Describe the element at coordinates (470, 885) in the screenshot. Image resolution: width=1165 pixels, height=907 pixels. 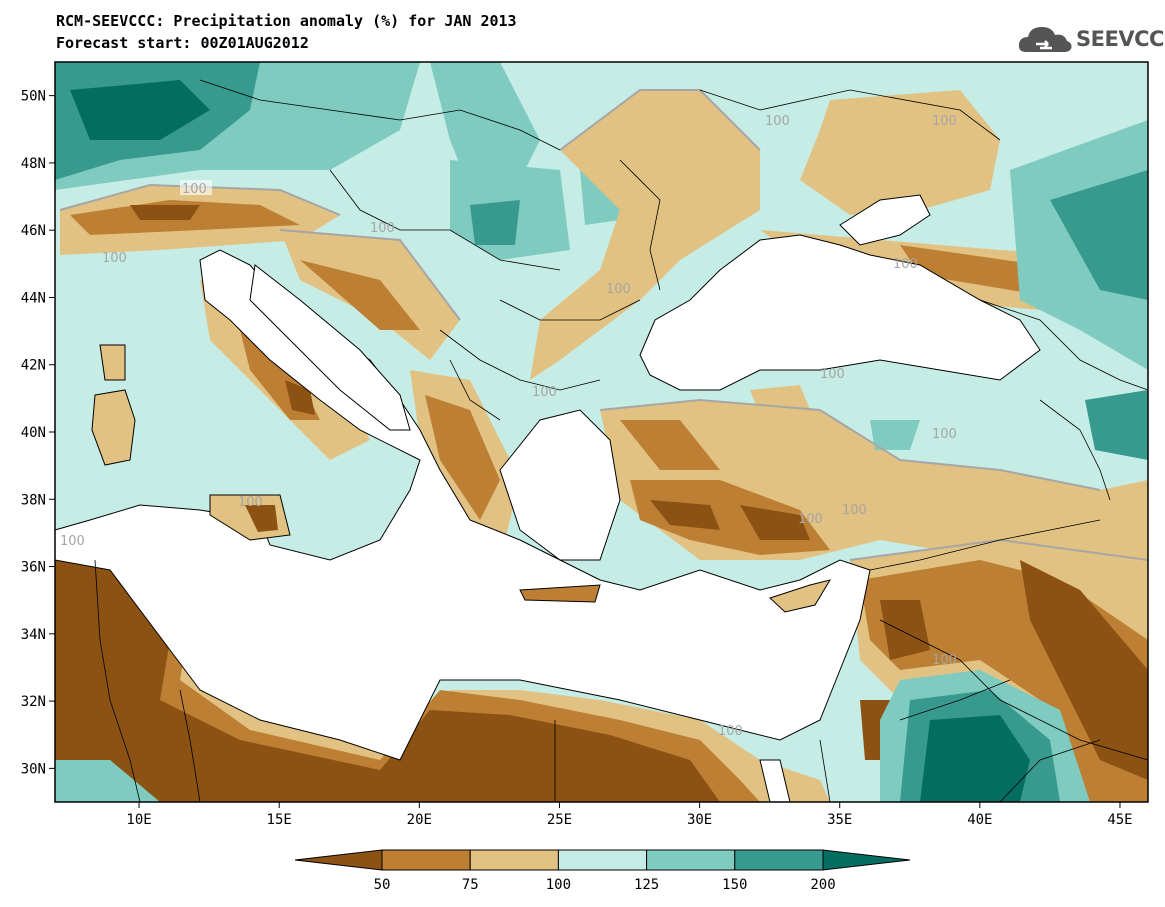
I see `colorbar-label: 75` at that location.